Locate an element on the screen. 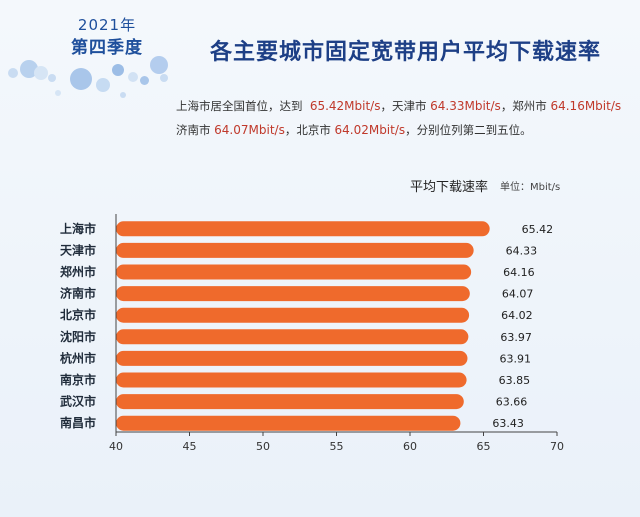 This screenshot has width=640, height=517. summary-value: 64.33Mbit/s is located at coordinates (465, 106).